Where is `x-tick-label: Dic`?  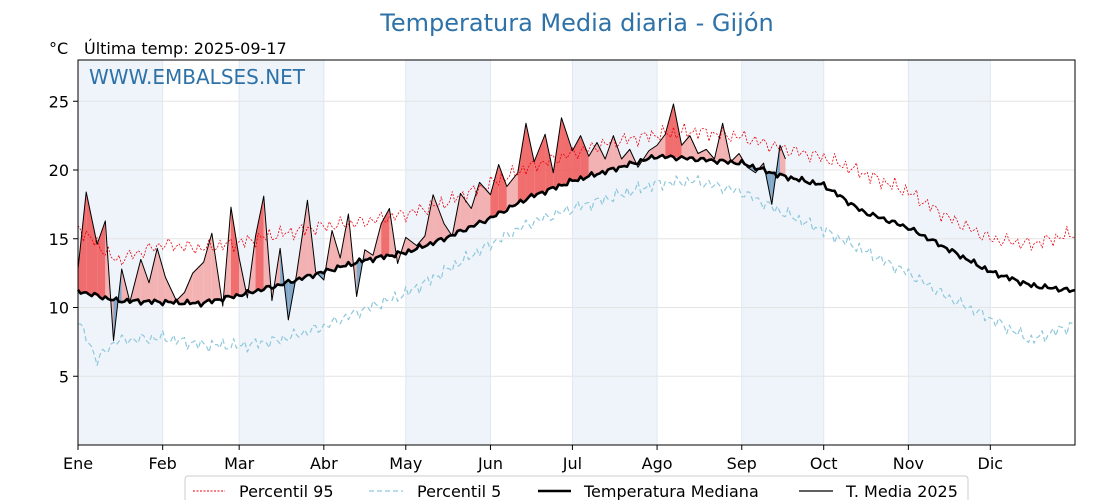 x-tick-label: Dic is located at coordinates (991, 463).